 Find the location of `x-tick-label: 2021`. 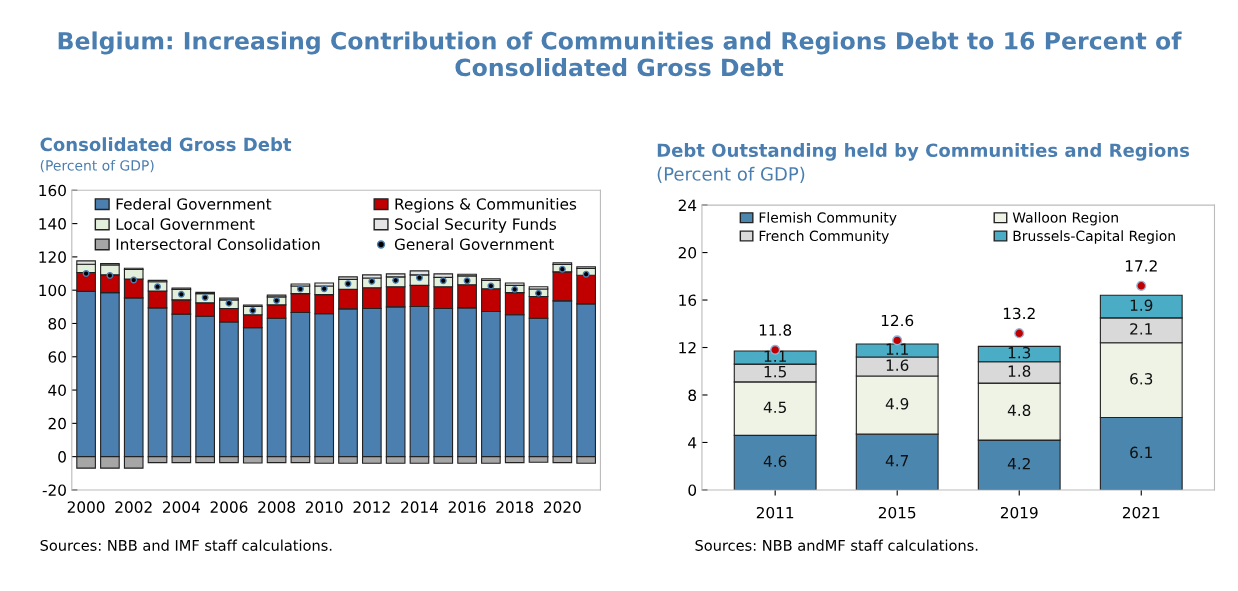

x-tick-label: 2021 is located at coordinates (1141, 512).